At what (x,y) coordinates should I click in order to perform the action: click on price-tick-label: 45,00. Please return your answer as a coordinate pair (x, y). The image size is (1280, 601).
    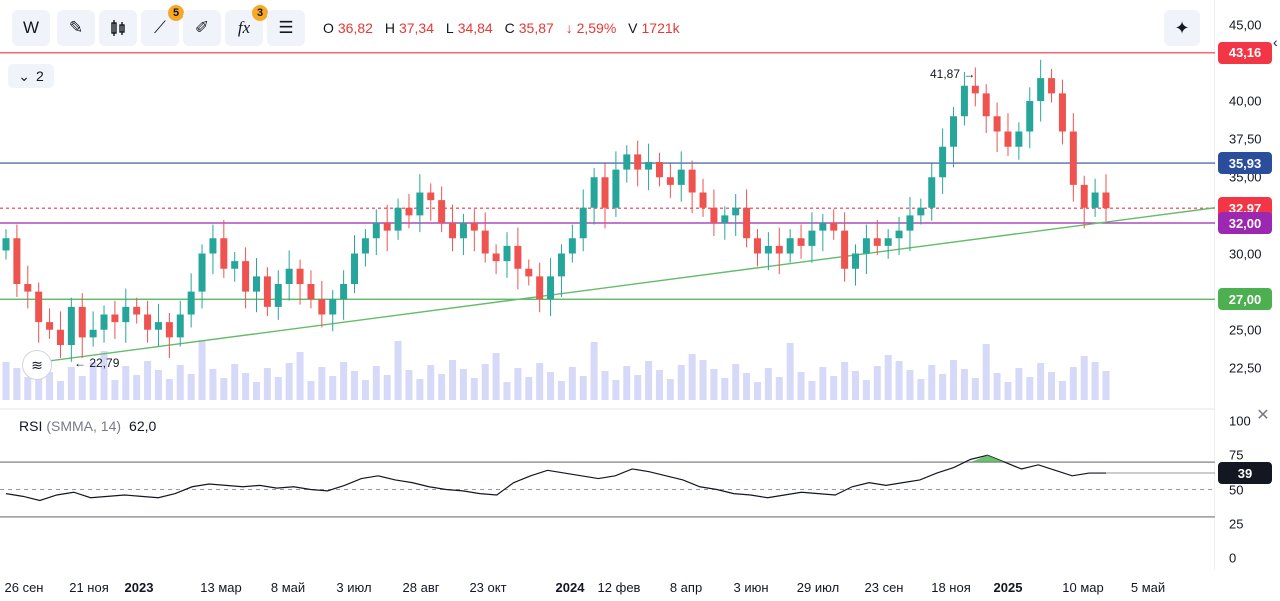
    Looking at the image, I should click on (1245, 25).